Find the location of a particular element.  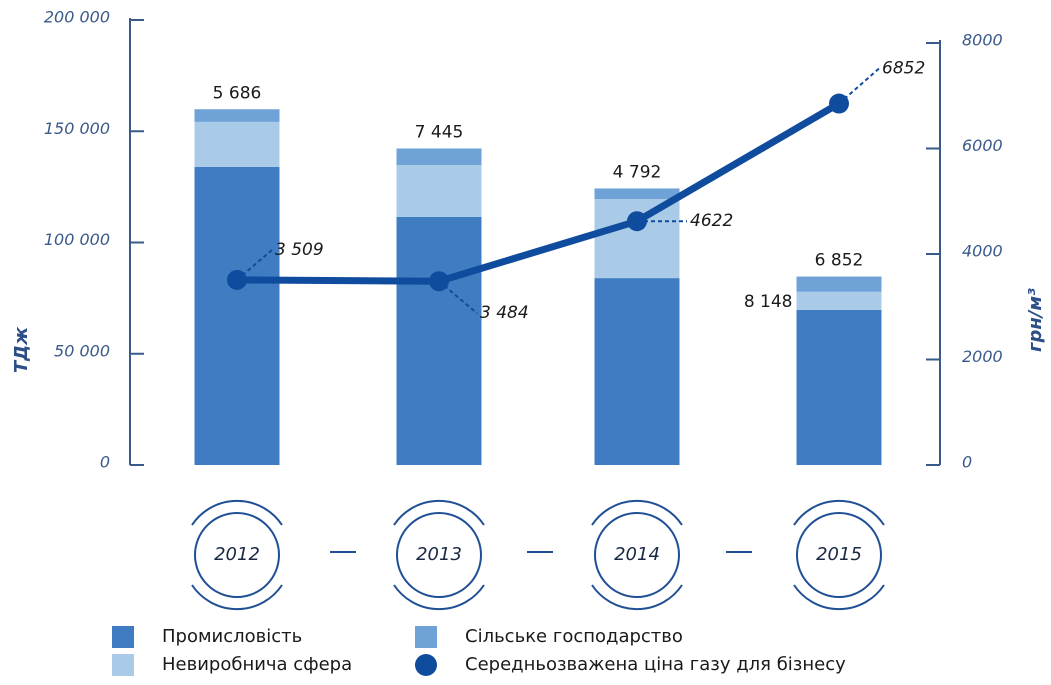

y2-tick-label: 0 is located at coordinates (967, 462).